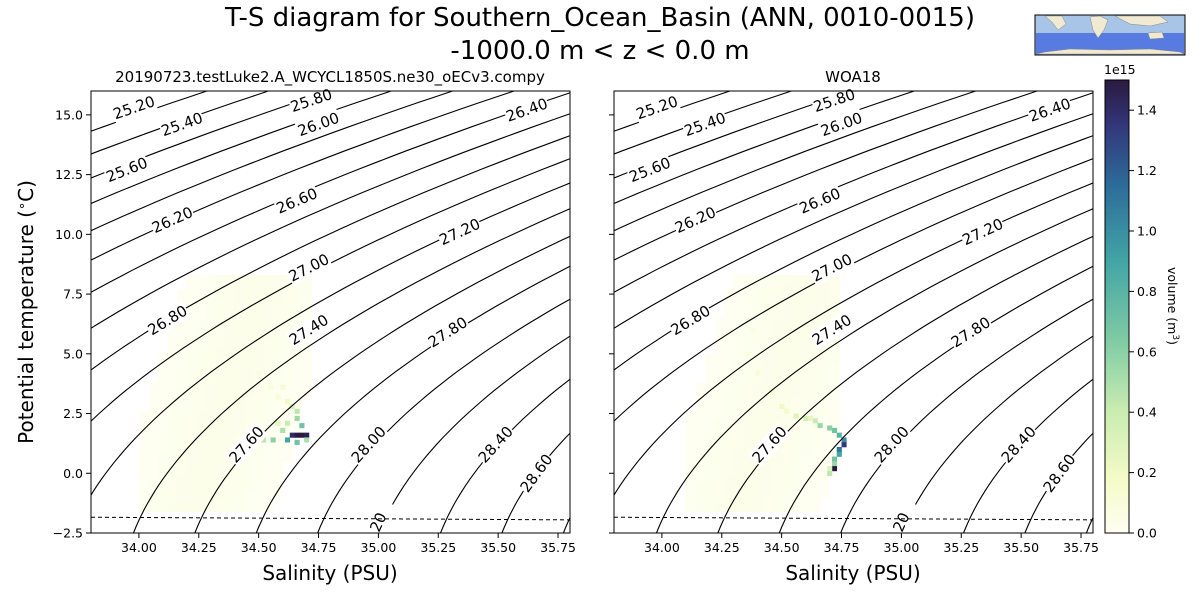 This screenshot has height=600, width=1200. I want to click on y-tick-label: 2.5, so click(73, 413).